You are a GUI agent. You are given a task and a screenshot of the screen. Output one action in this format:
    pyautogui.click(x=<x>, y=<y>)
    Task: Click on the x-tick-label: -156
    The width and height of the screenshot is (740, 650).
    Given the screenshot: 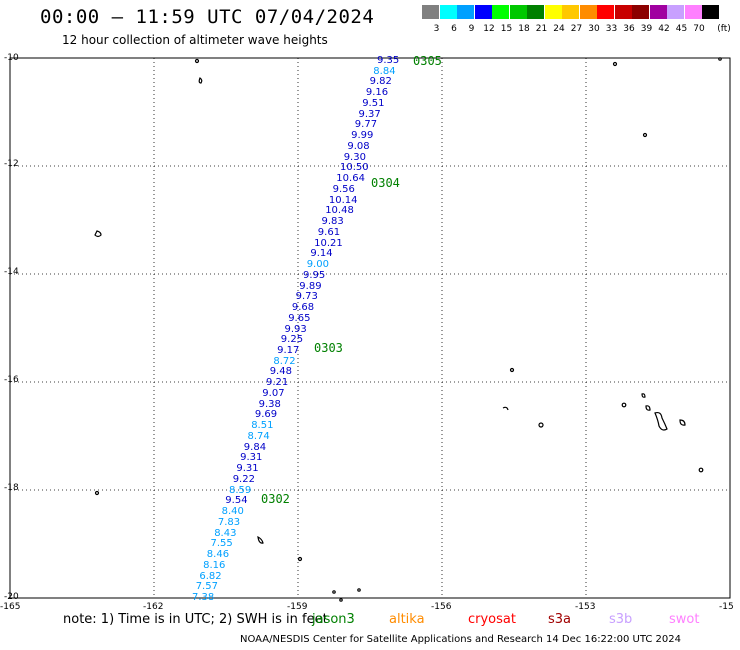 What is the action you would take?
    pyautogui.click(x=441, y=607)
    